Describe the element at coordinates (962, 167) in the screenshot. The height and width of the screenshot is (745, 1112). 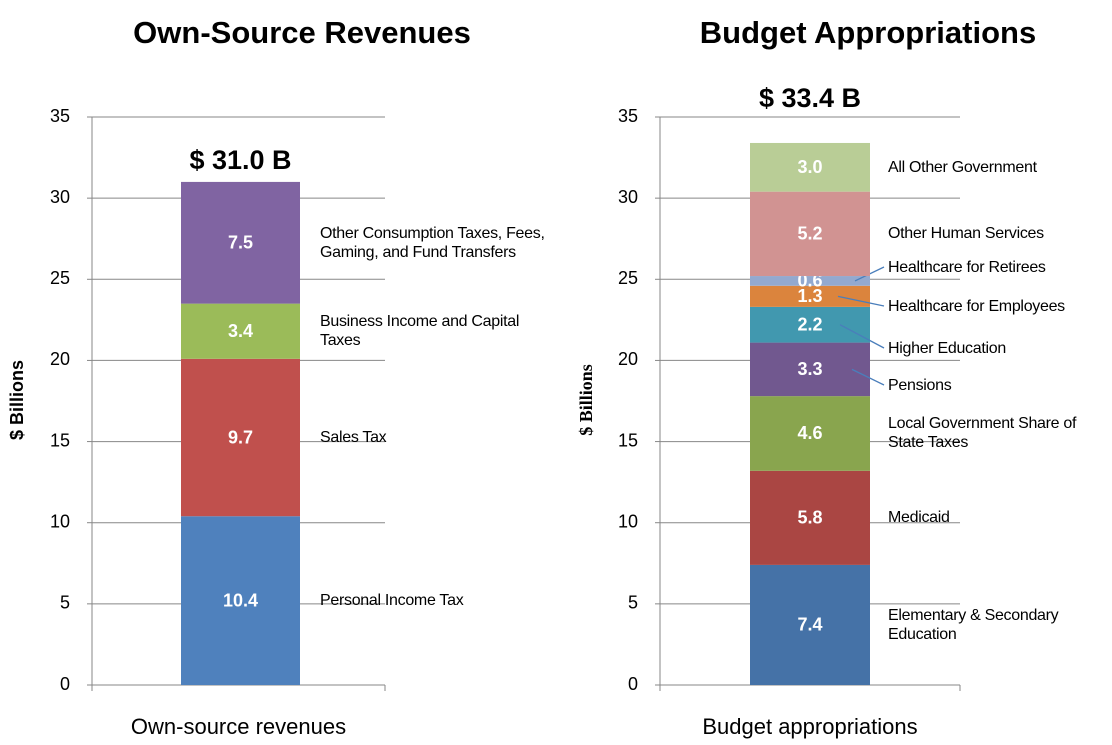
I see `legend-label: All Other Government` at that location.